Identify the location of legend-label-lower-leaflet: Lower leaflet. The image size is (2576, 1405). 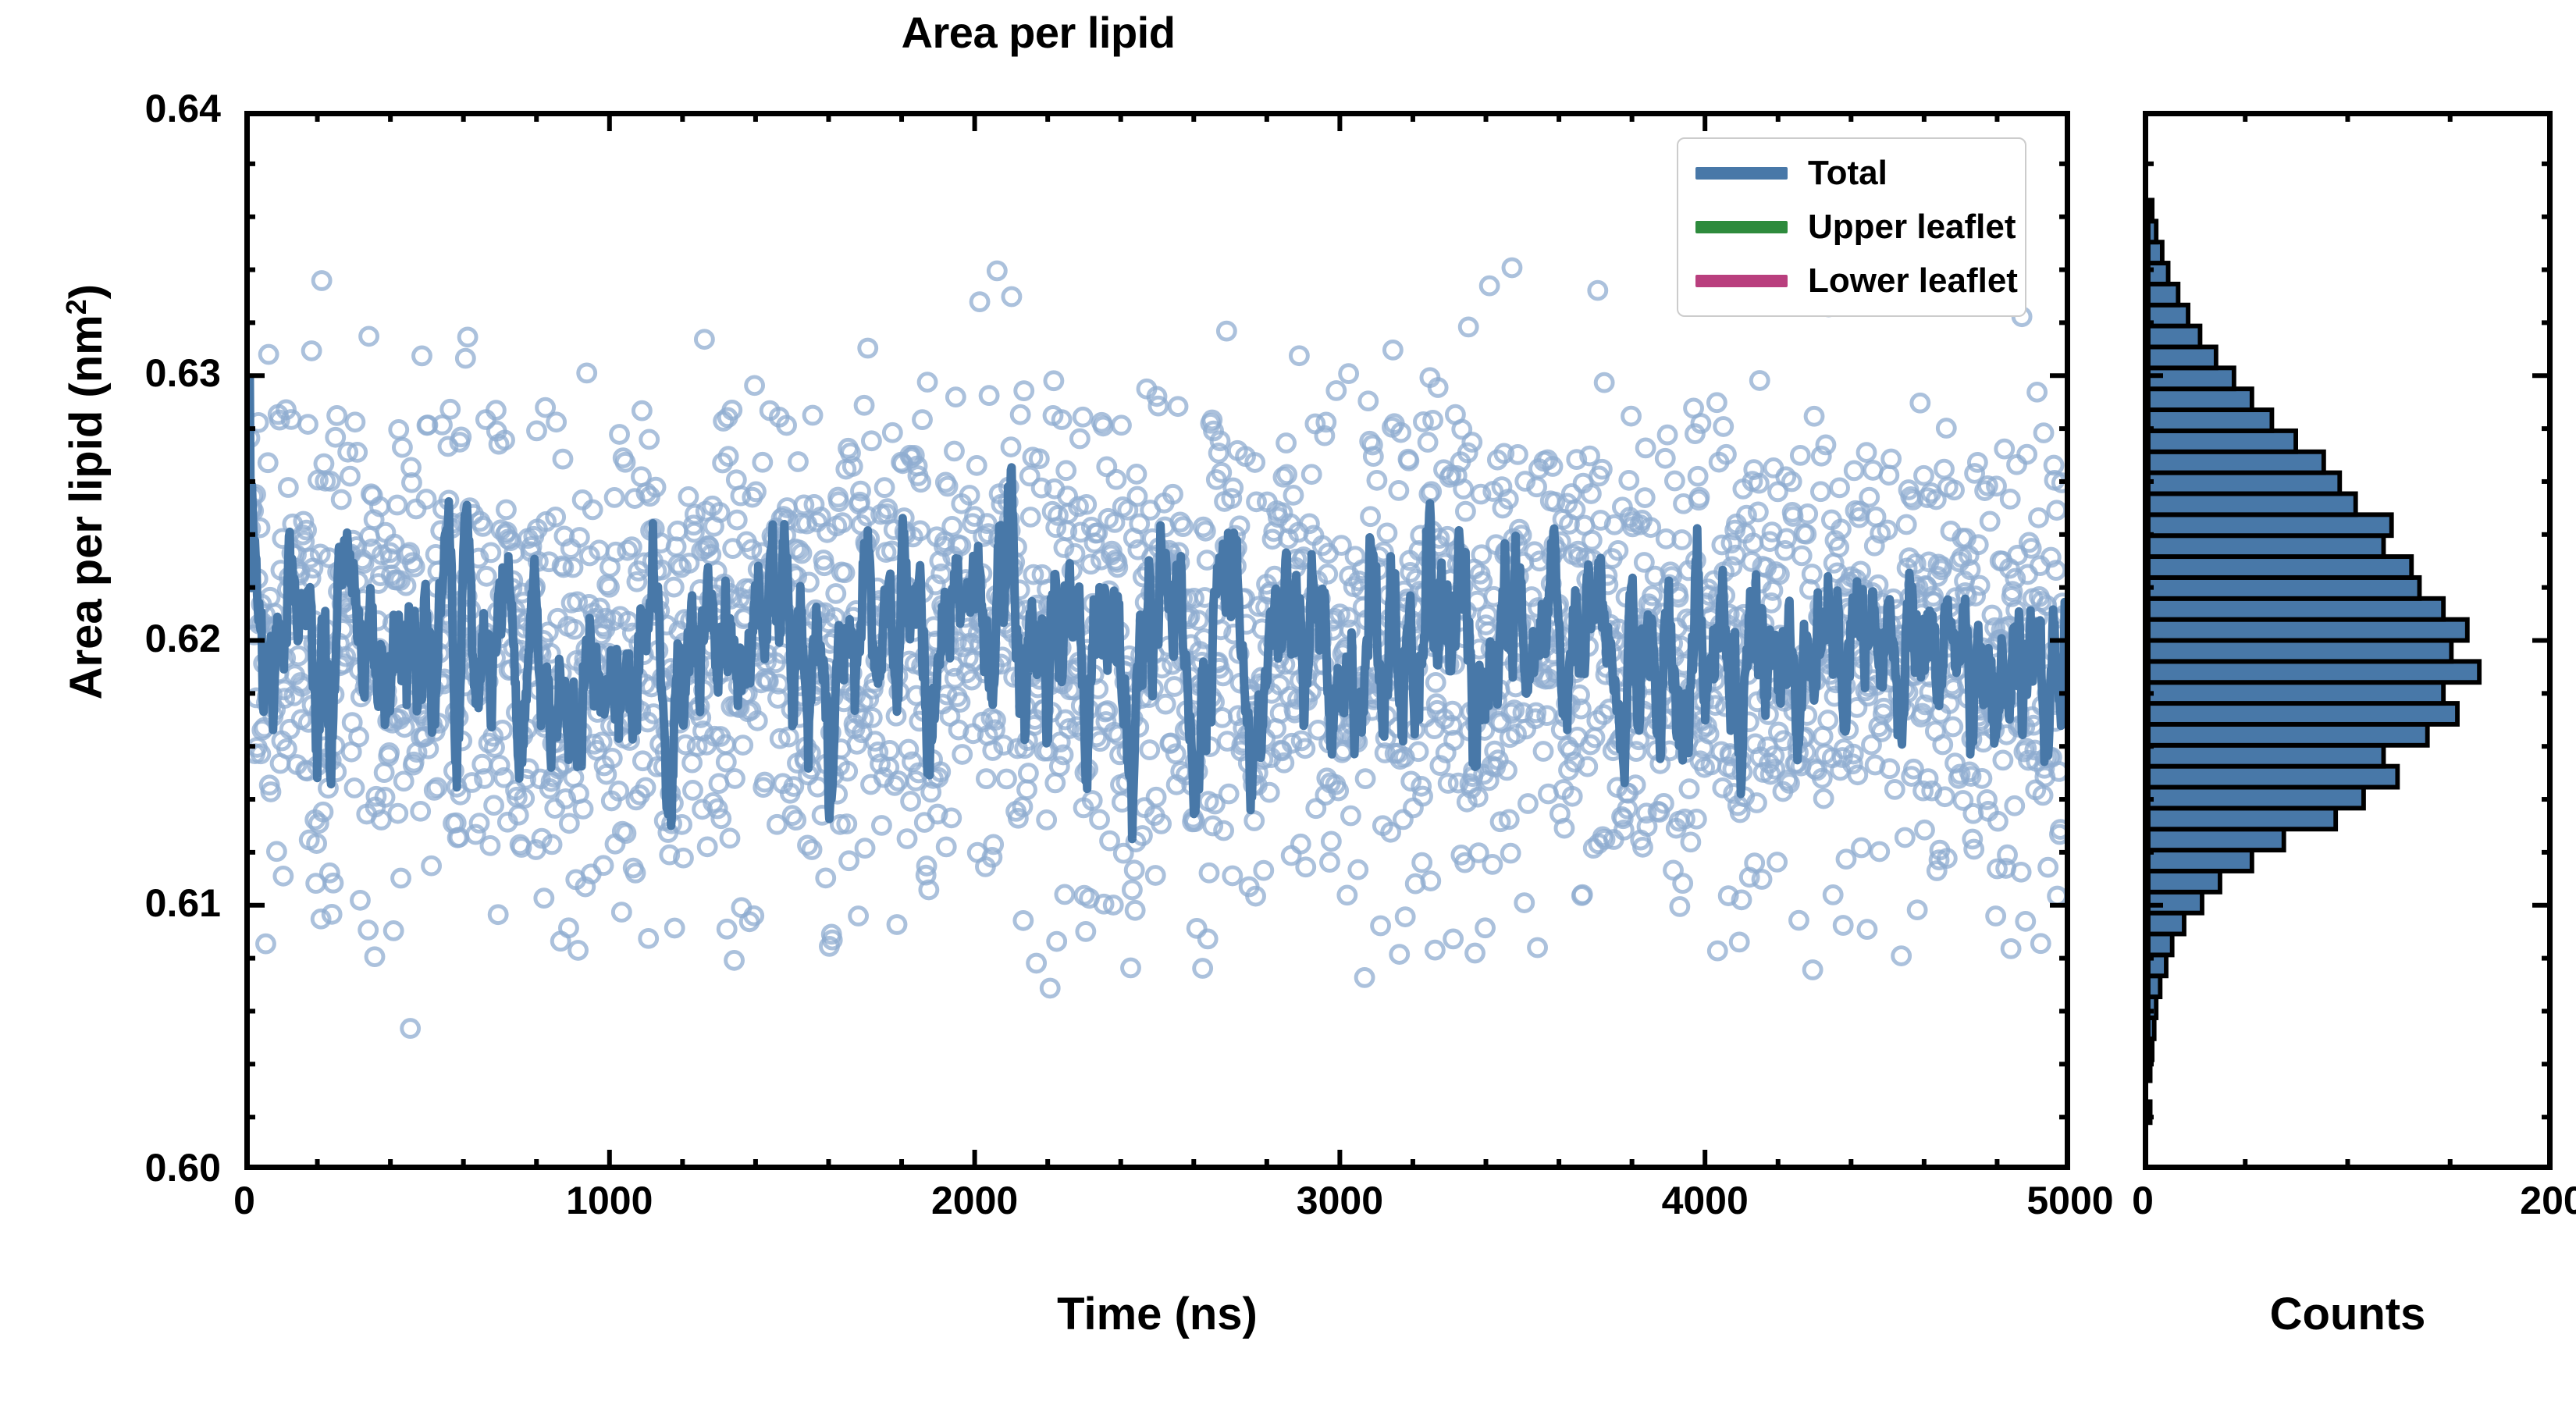
(1913, 280).